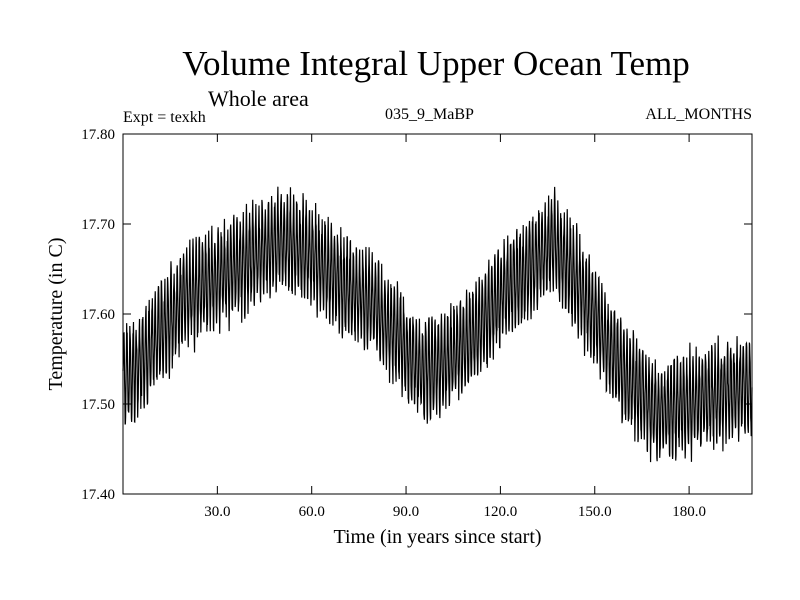  What do you see at coordinates (312, 512) in the screenshot?
I see `x-tick-label: 60.0` at bounding box center [312, 512].